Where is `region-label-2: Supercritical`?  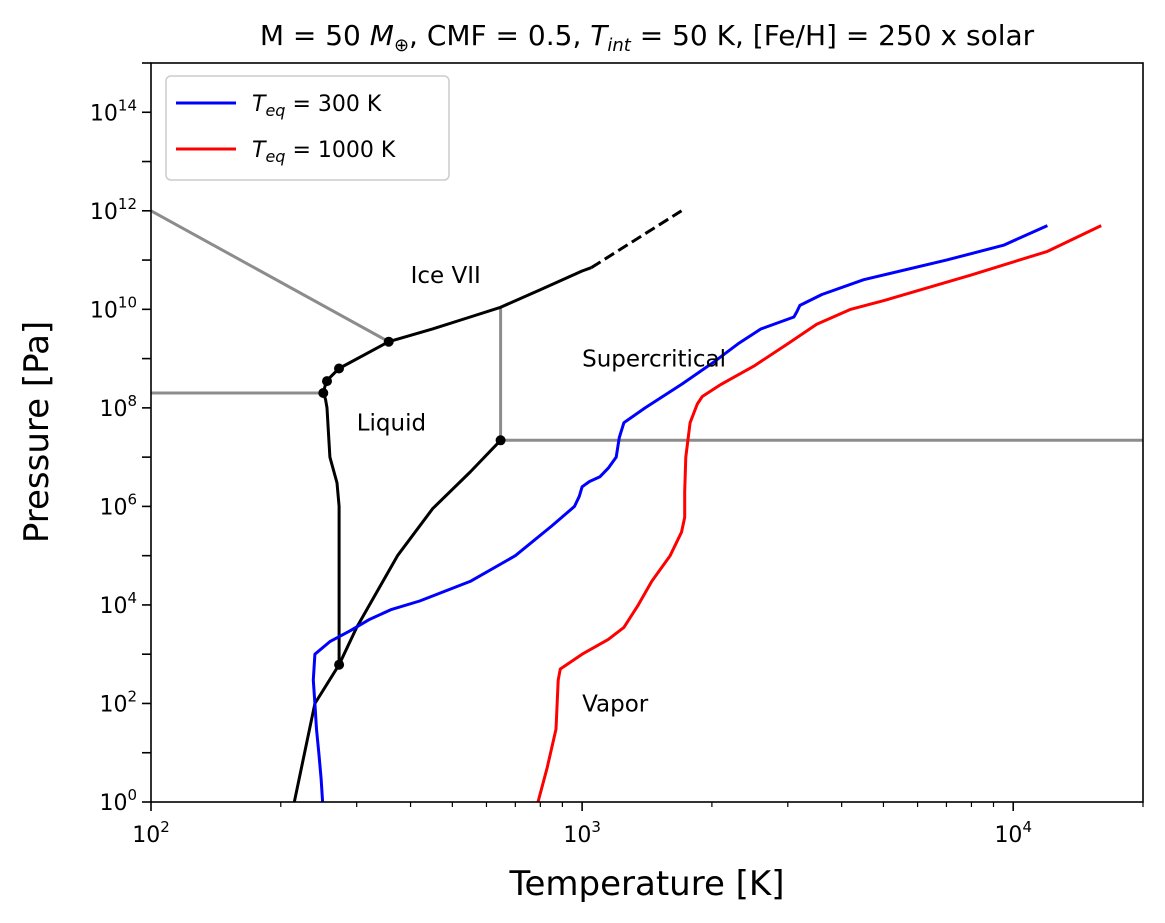 region-label-2: Supercritical is located at coordinates (654, 360).